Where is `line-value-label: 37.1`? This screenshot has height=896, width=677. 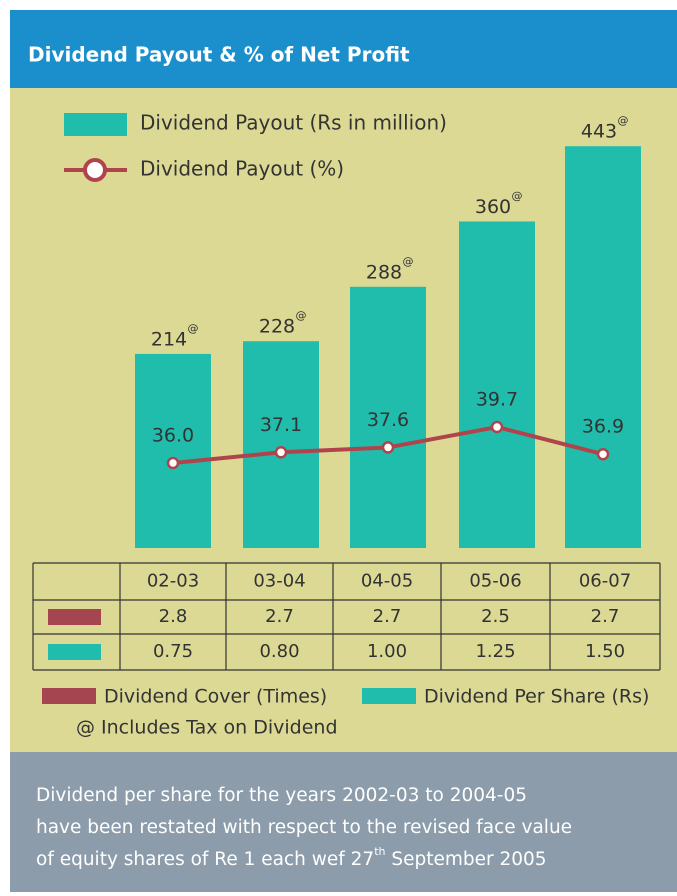
line-value-label: 37.1 is located at coordinates (281, 425).